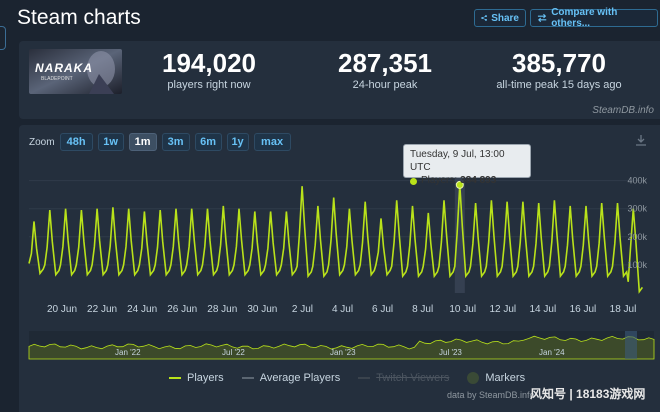  I want to click on zoom-max-button: max, so click(272, 142).